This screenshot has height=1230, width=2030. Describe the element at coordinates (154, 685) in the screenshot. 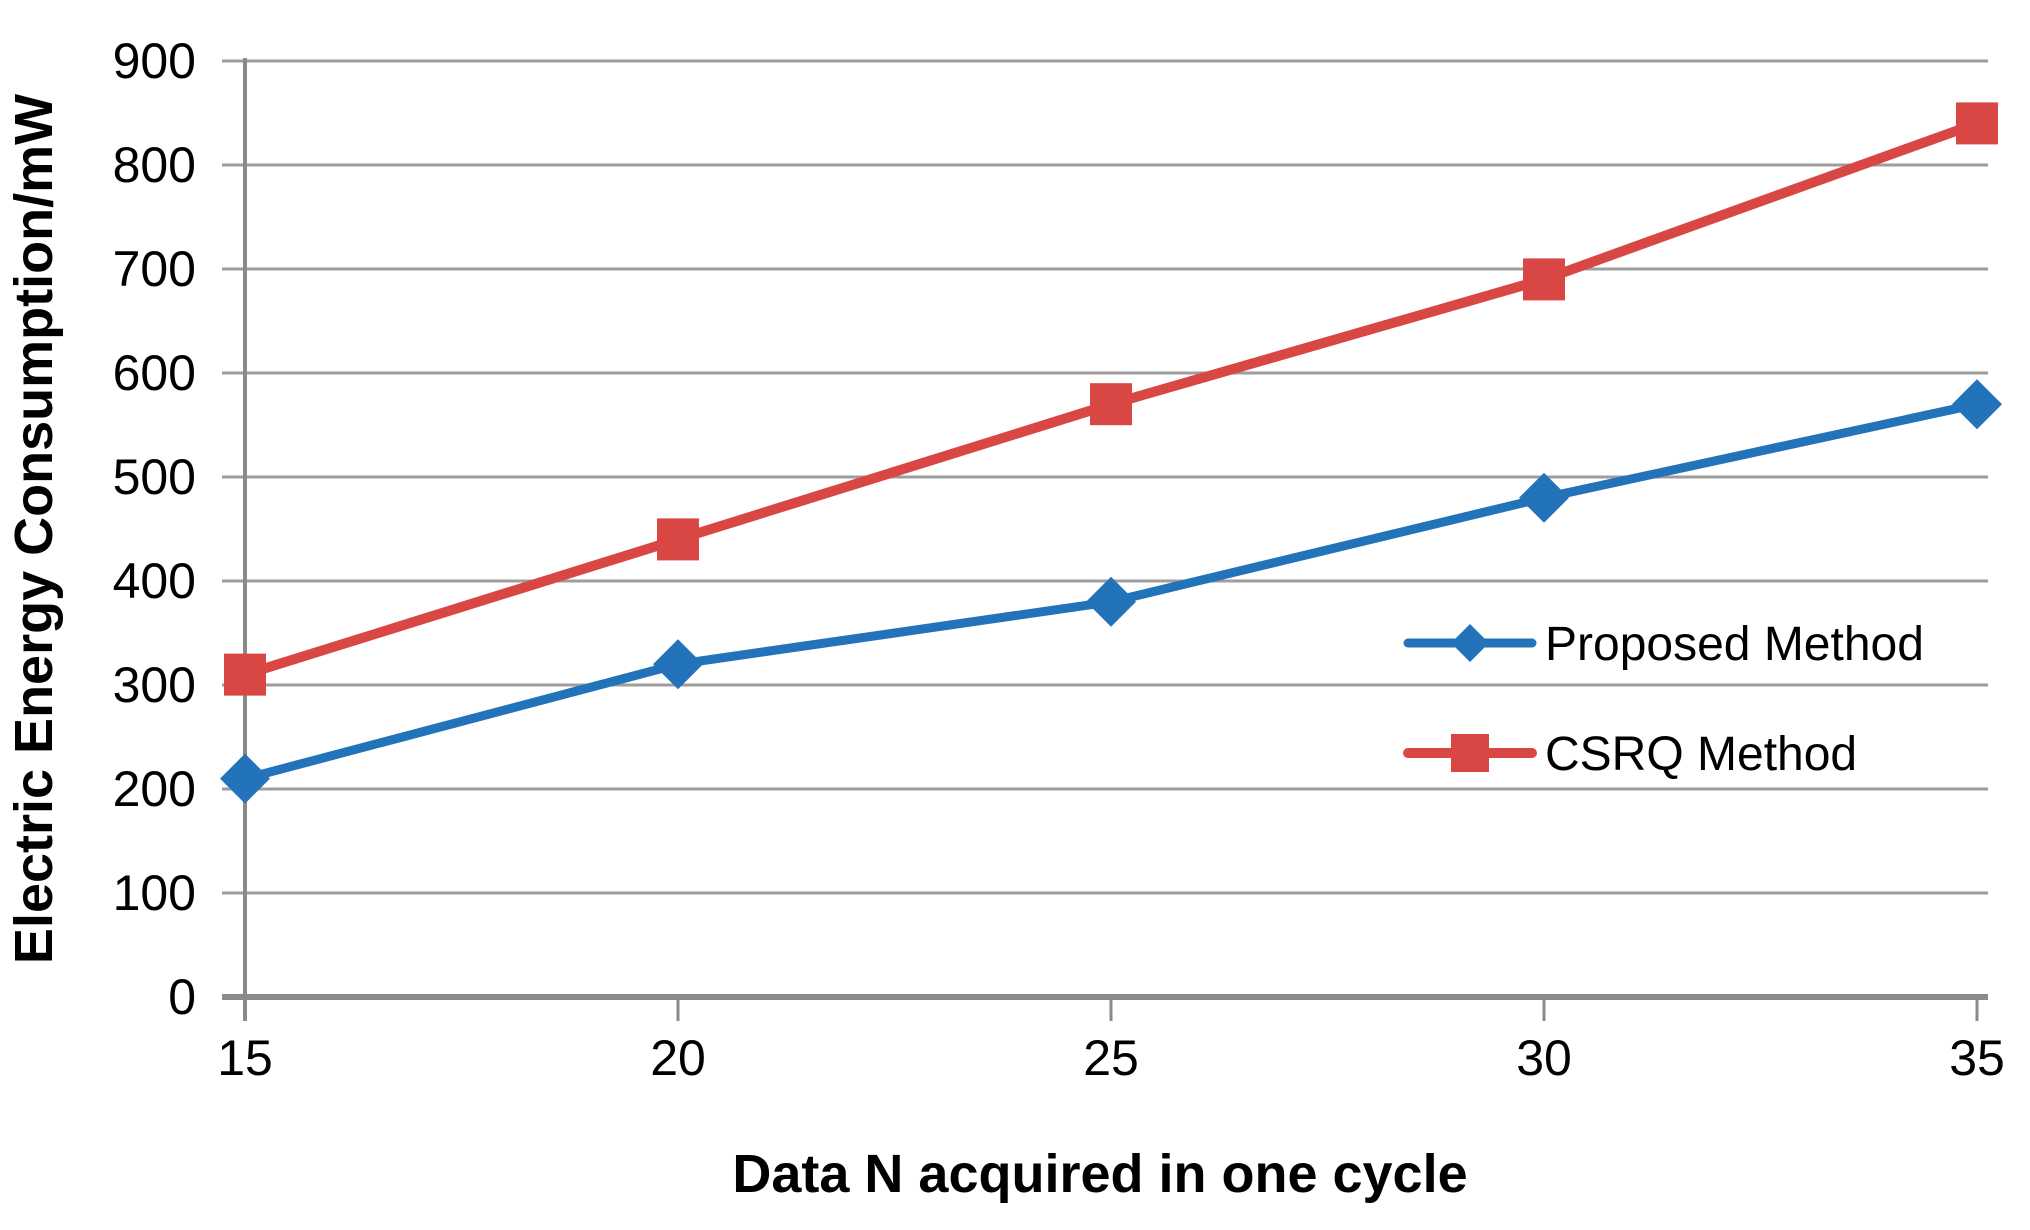

I see `y-tick-label-300: 300` at that location.